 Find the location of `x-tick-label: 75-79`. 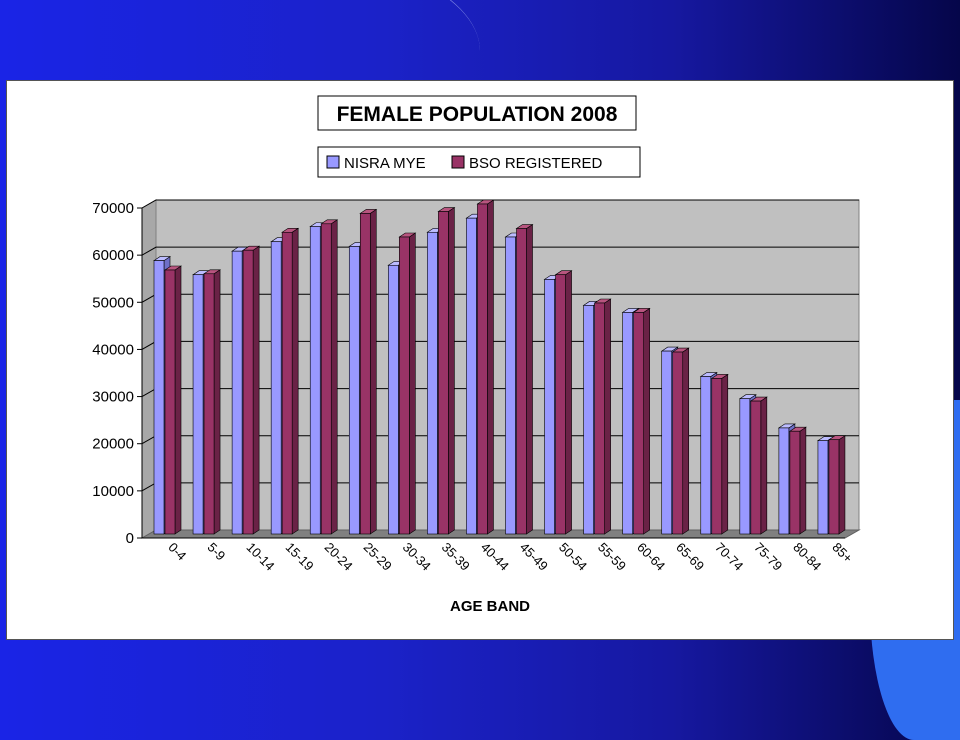

x-tick-label: 75-79 is located at coordinates (768, 557).